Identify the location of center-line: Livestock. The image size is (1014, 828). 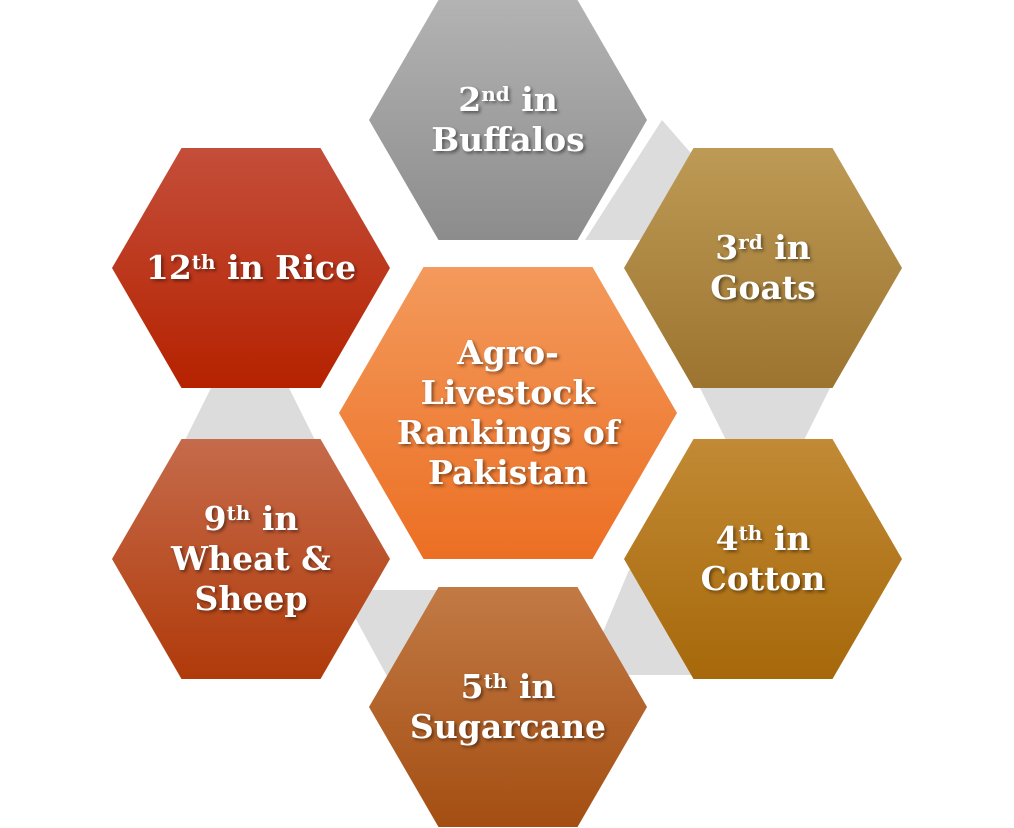
(508, 392).